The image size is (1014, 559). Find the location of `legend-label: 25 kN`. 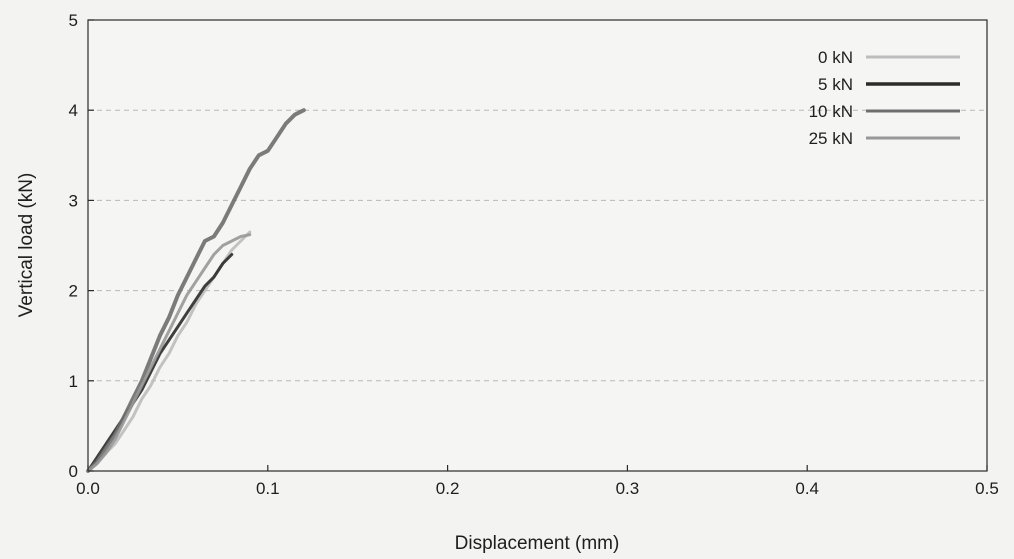

legend-label: 25 kN is located at coordinates (831, 138).